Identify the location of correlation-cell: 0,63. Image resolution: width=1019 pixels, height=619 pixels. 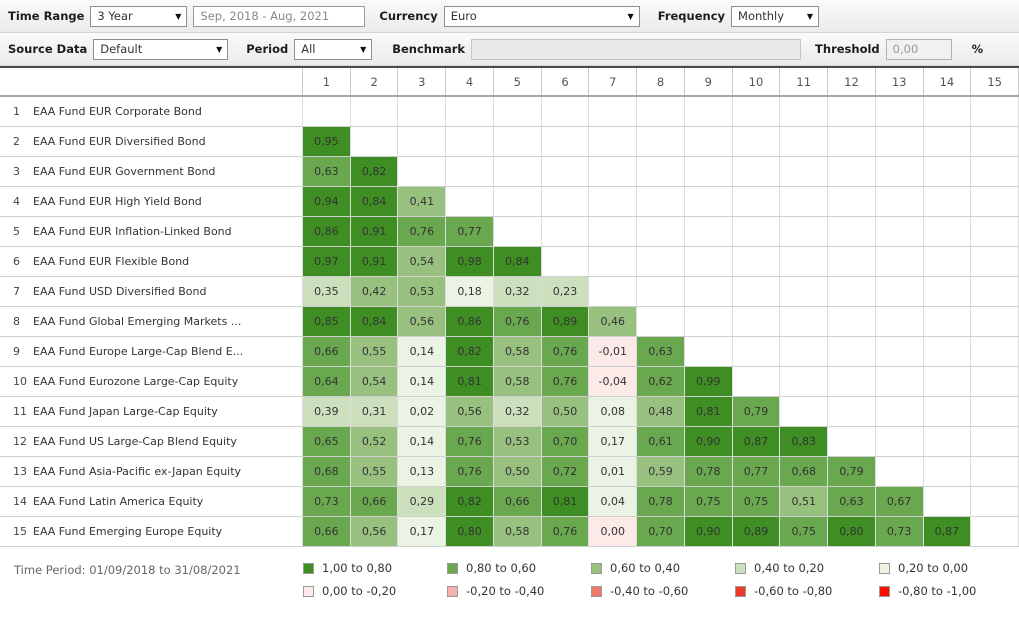
(326, 171).